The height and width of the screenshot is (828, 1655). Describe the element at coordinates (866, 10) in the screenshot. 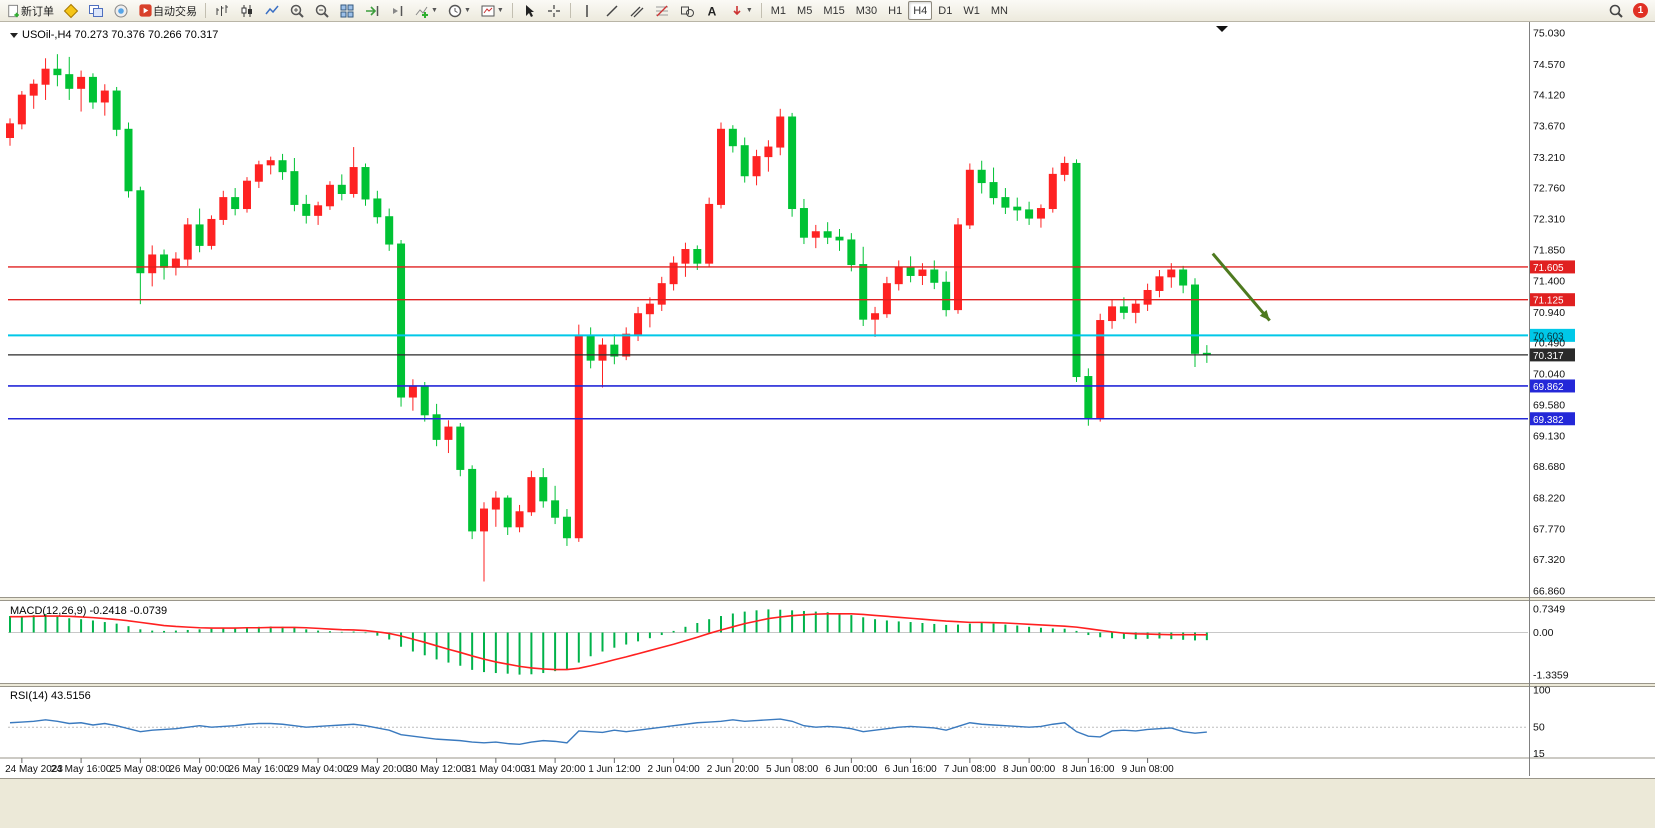

I see `timeframe-m30: M30` at that location.